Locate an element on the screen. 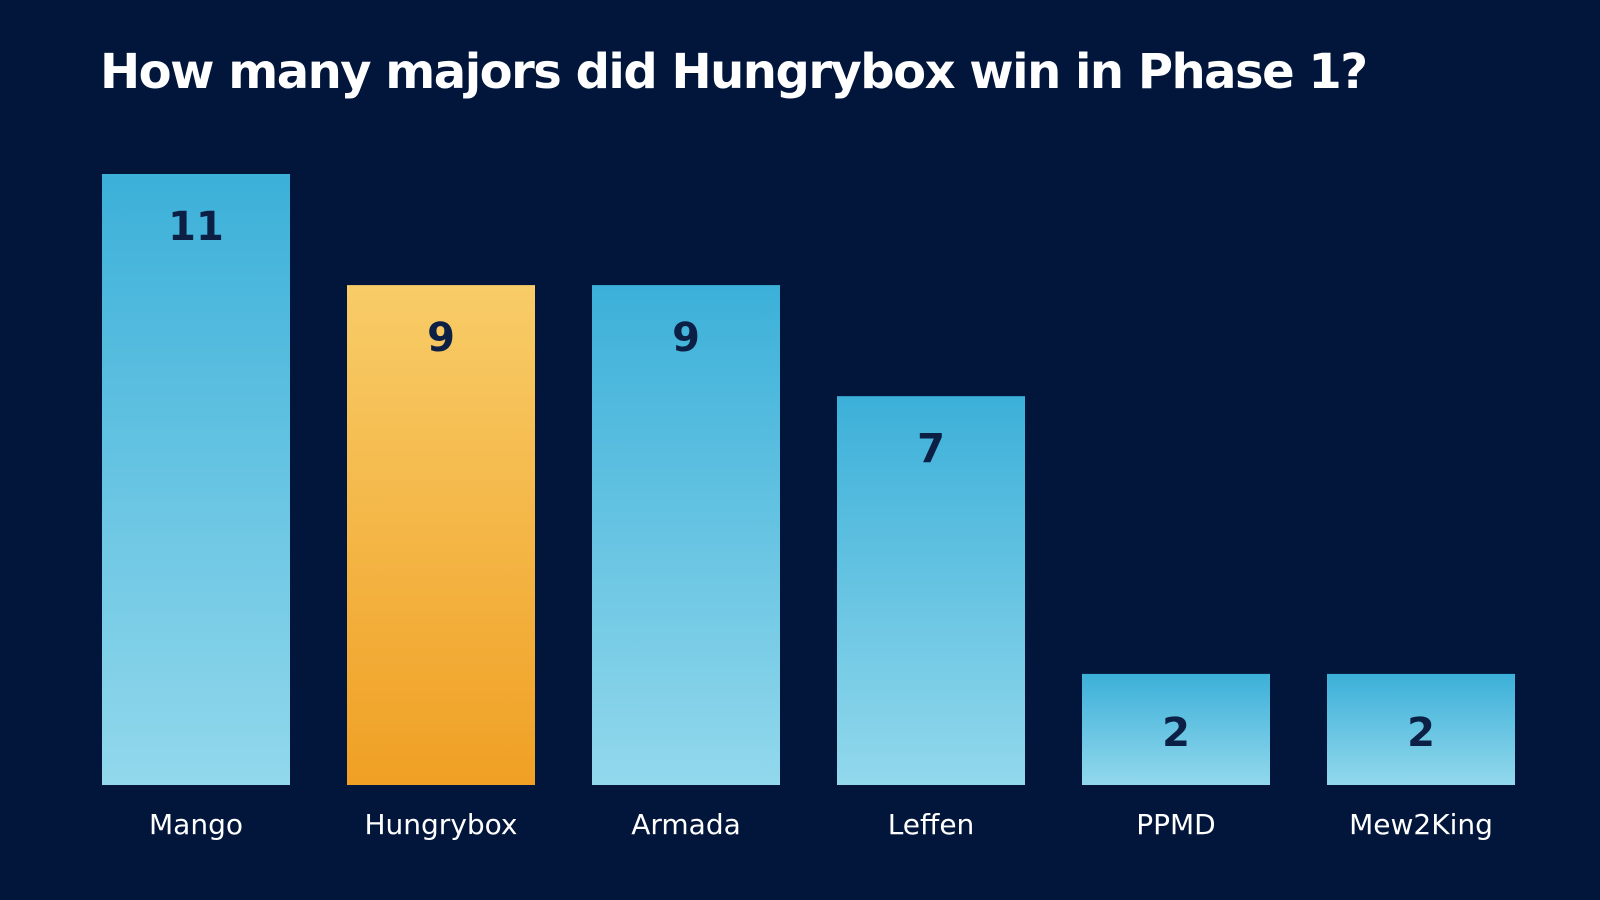 The width and height of the screenshot is (1600, 900). bar-mango is located at coordinates (196, 479).